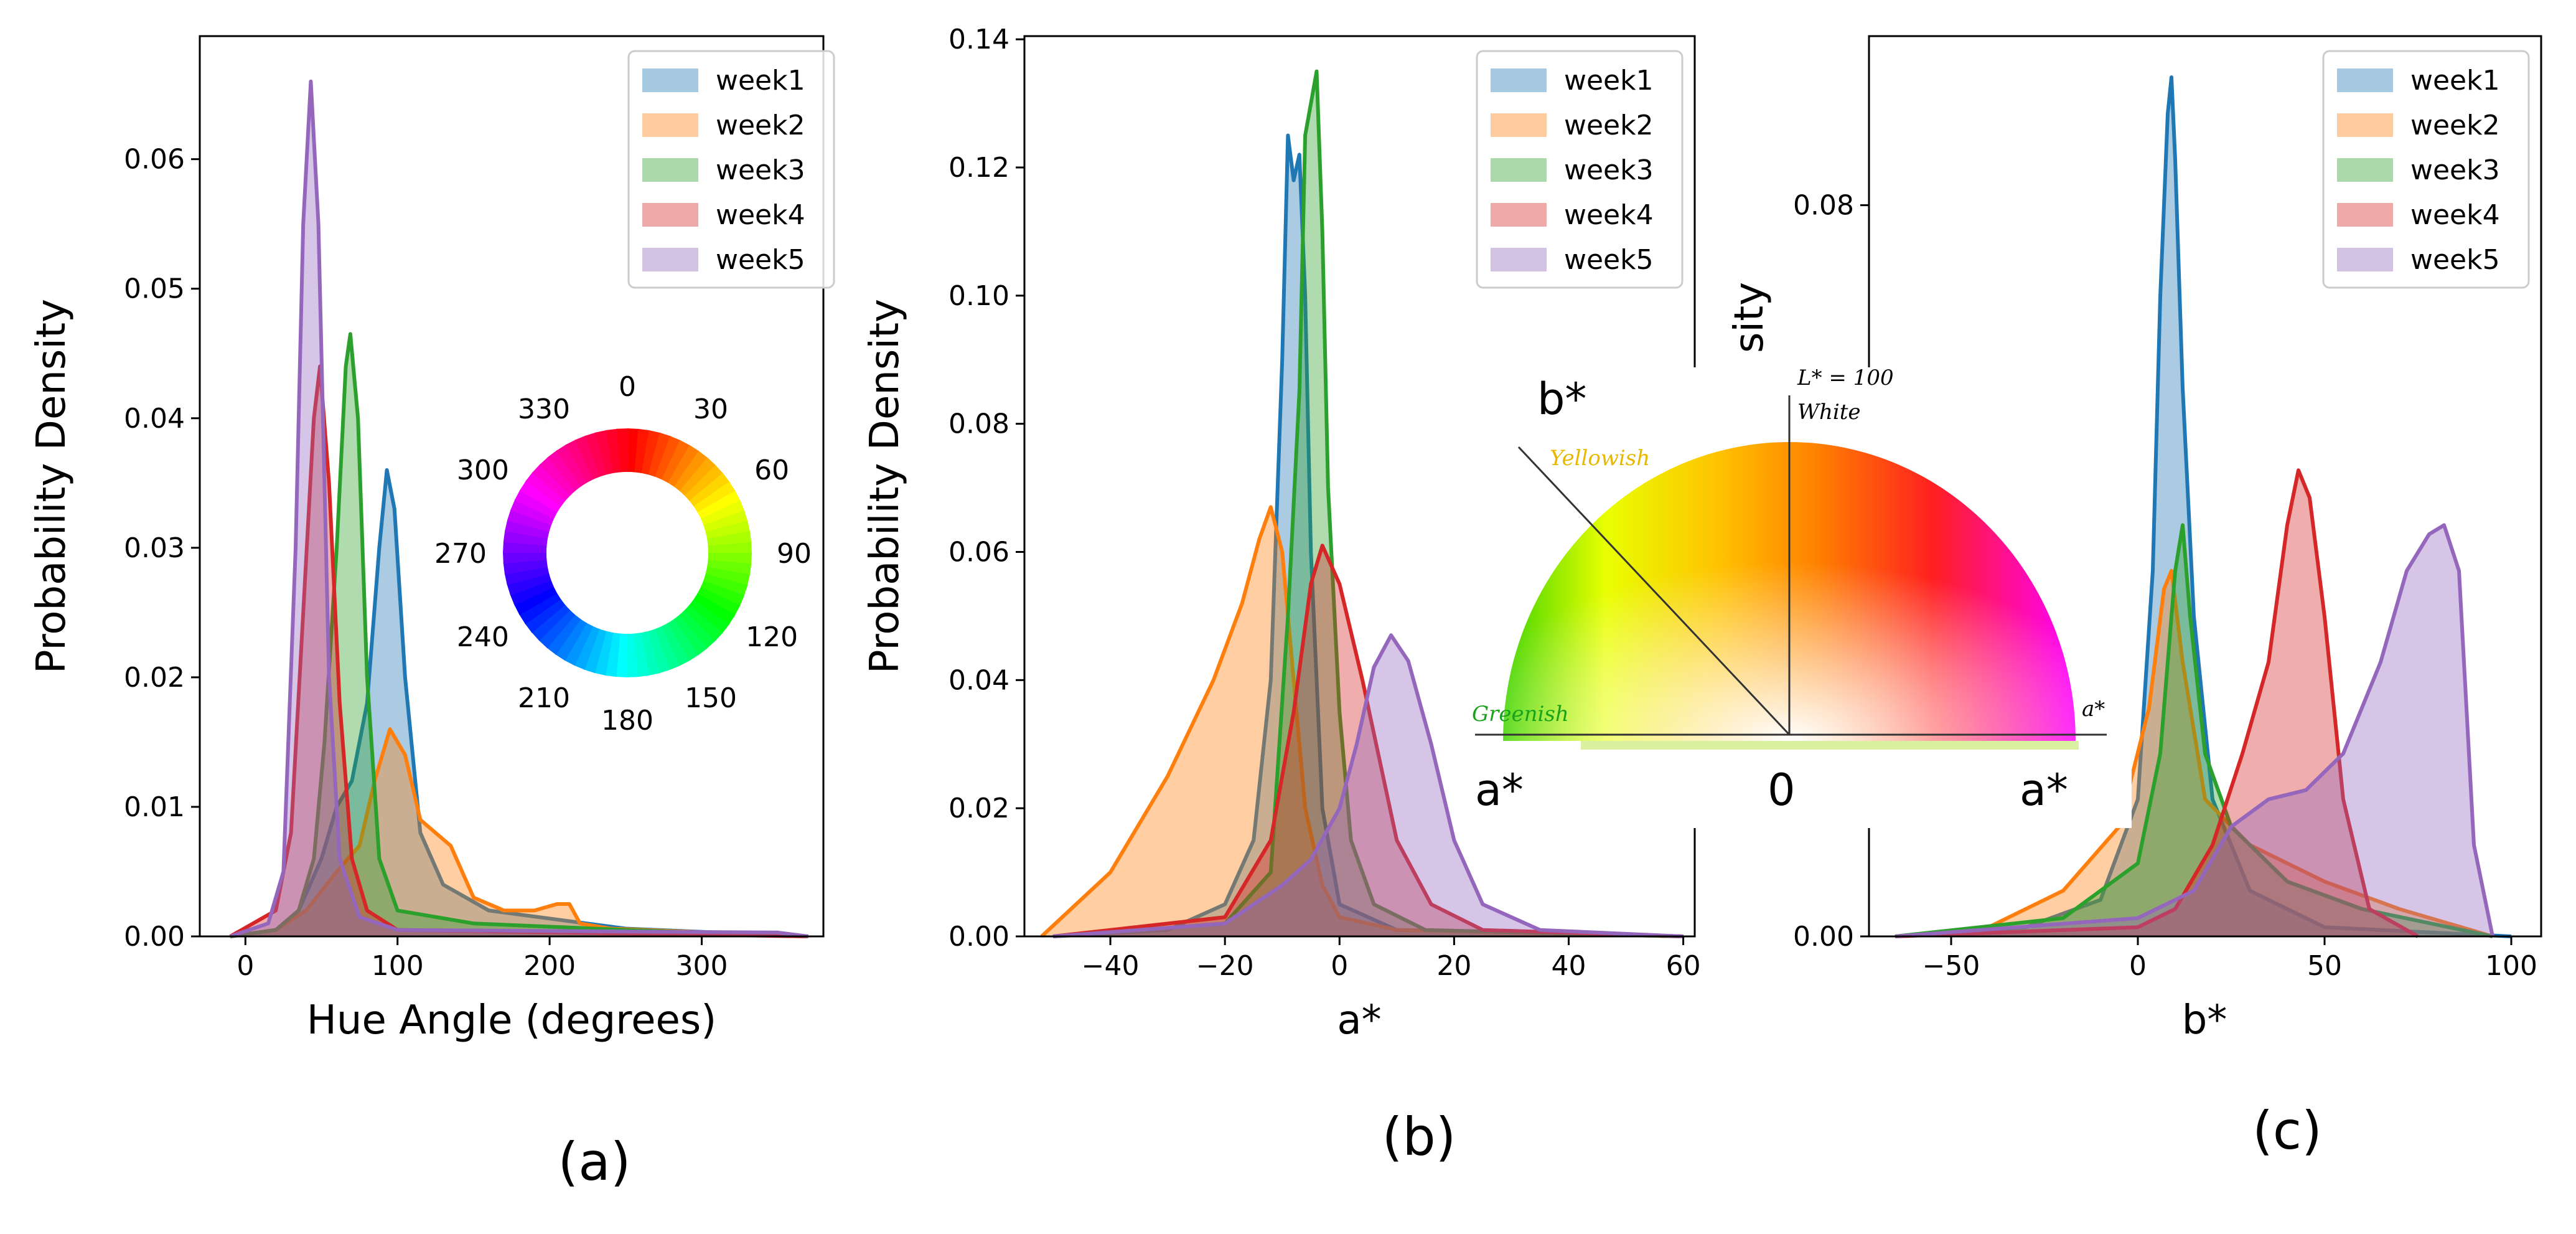 Image resolution: width=2576 pixels, height=1234 pixels. I want to click on panel-b-x-tick-label: 40, so click(1568, 966).